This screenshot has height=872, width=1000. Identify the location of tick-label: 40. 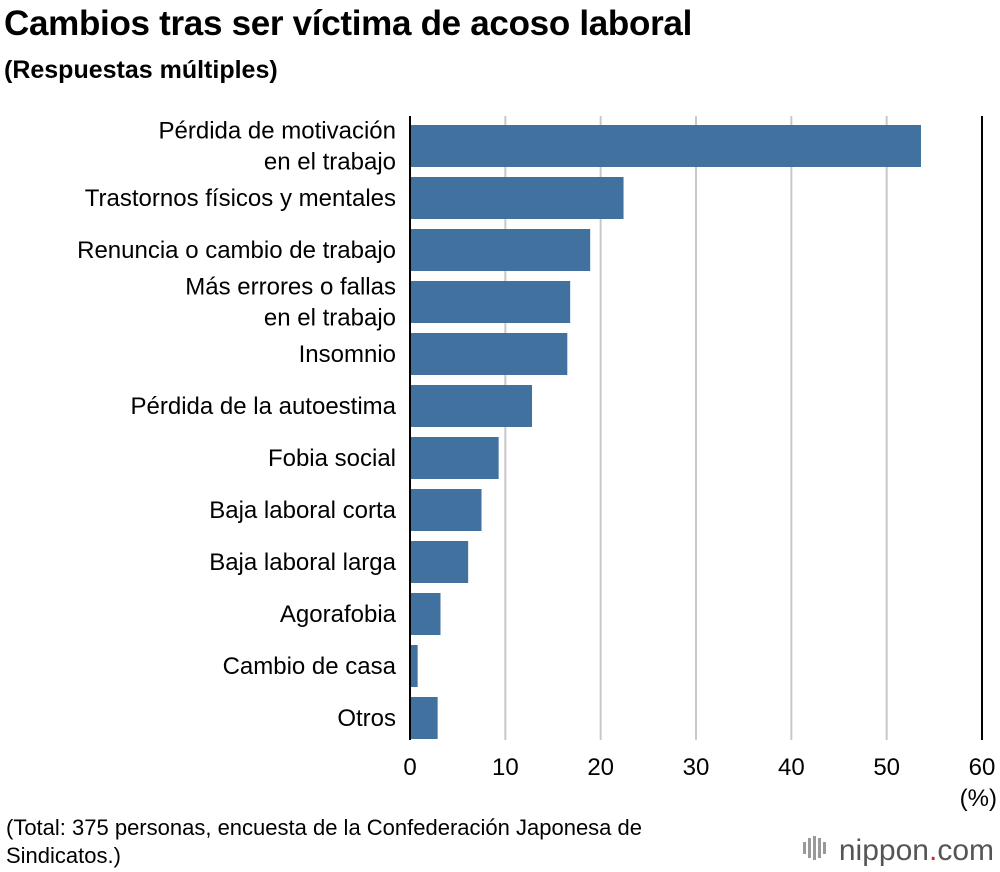
(791, 767).